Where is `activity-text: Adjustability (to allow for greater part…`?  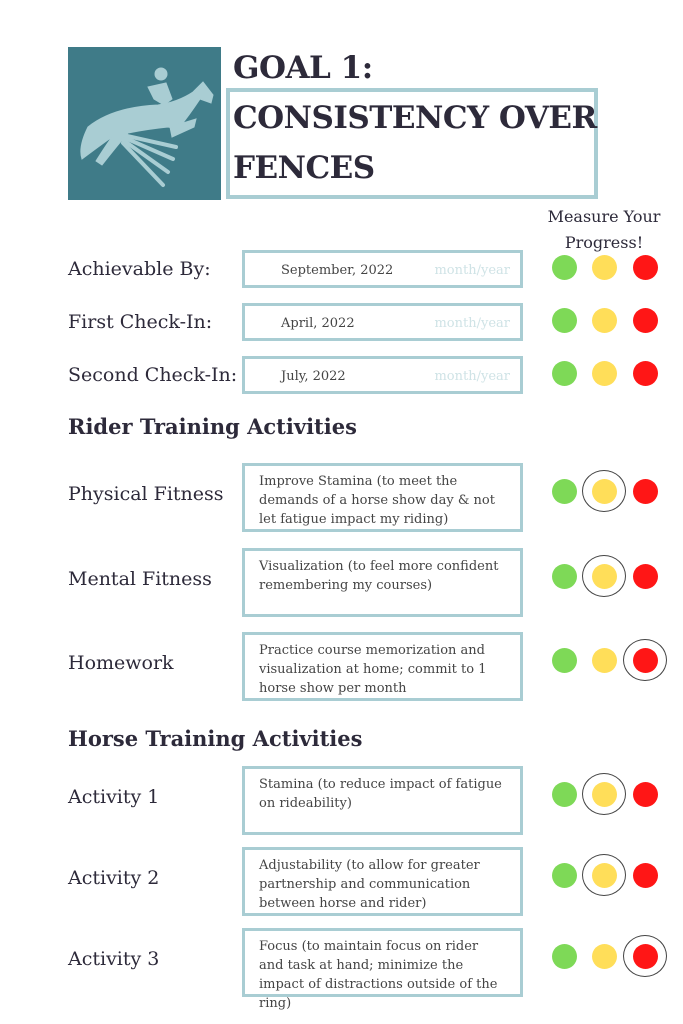
activity-text: Adjustability (to allow for greater part… is located at coordinates (369, 884).